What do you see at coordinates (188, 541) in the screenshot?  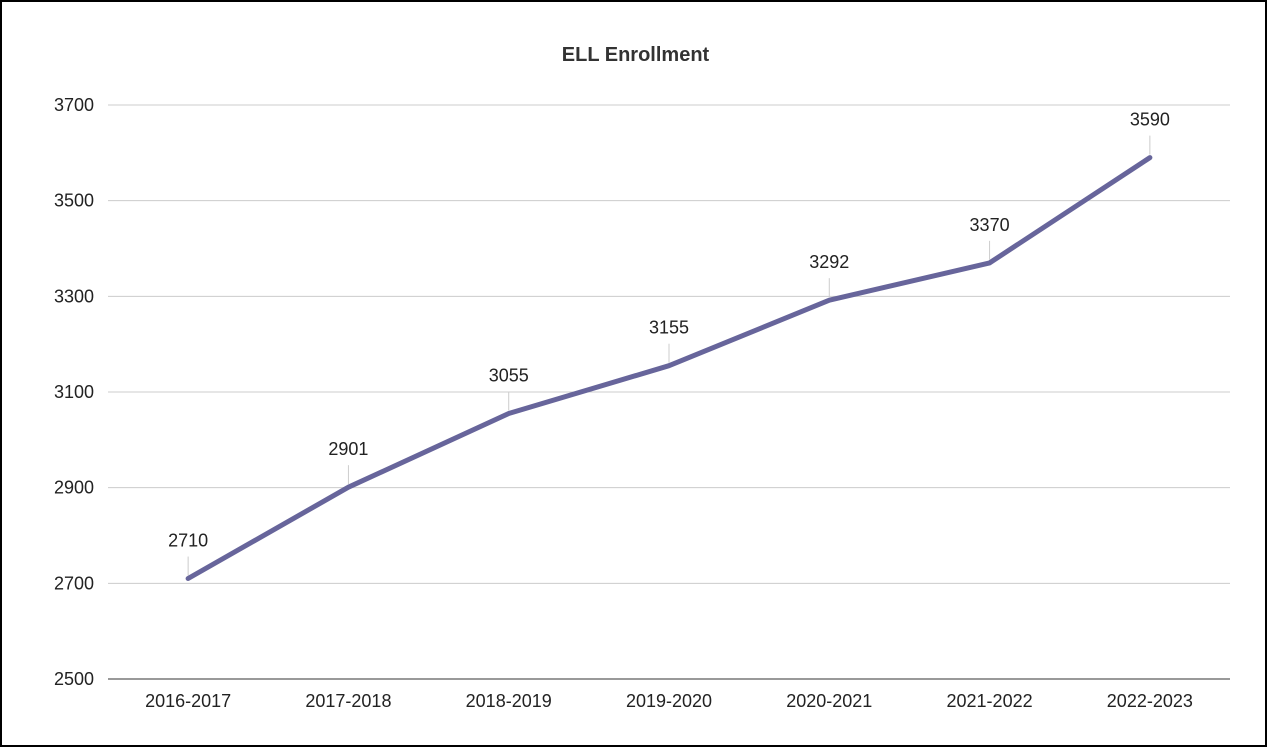 I see `data-label: 2710` at bounding box center [188, 541].